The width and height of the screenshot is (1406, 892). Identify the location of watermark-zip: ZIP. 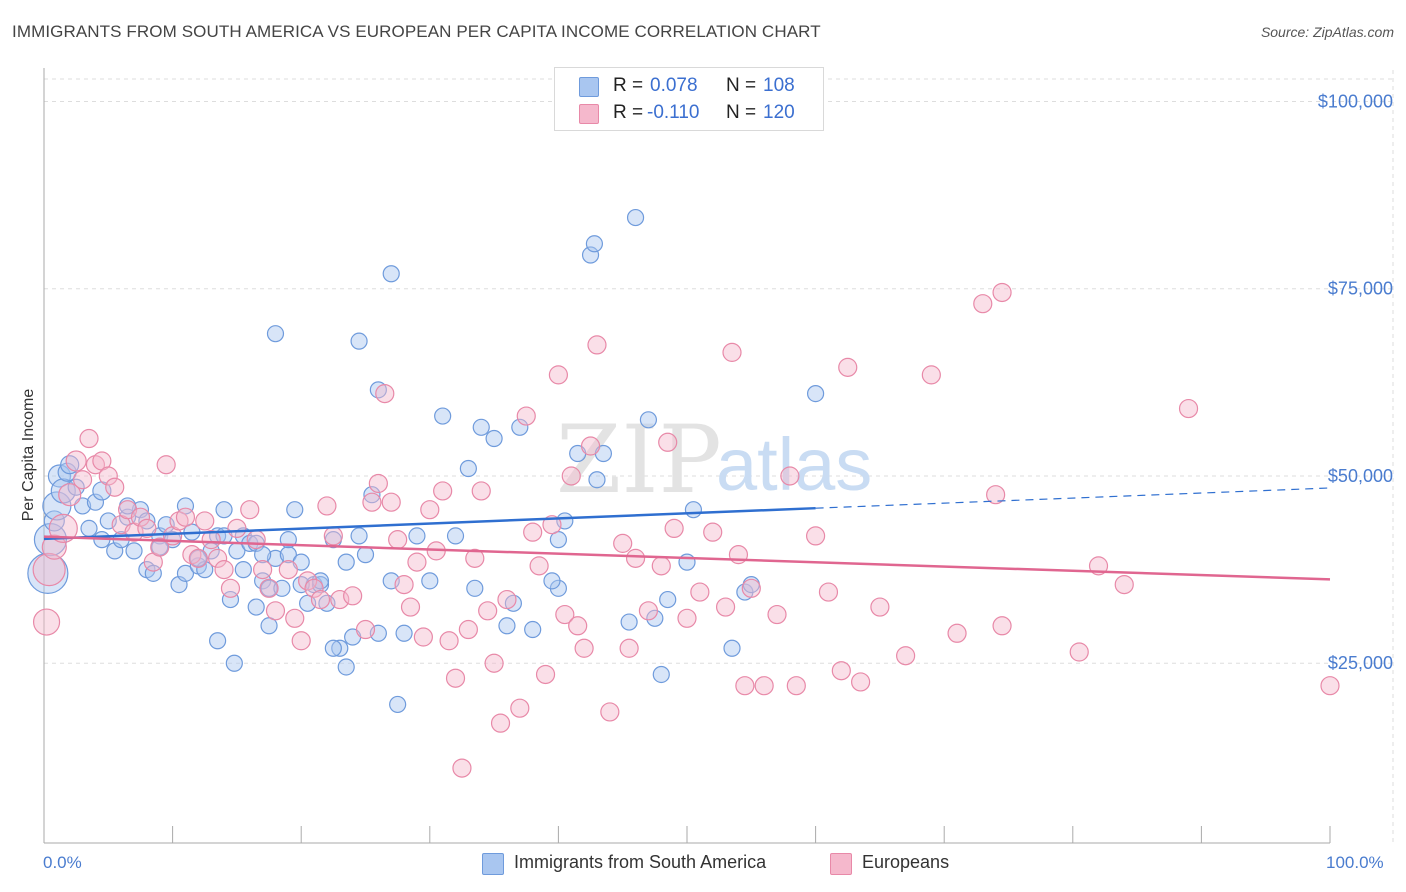
(639, 460).